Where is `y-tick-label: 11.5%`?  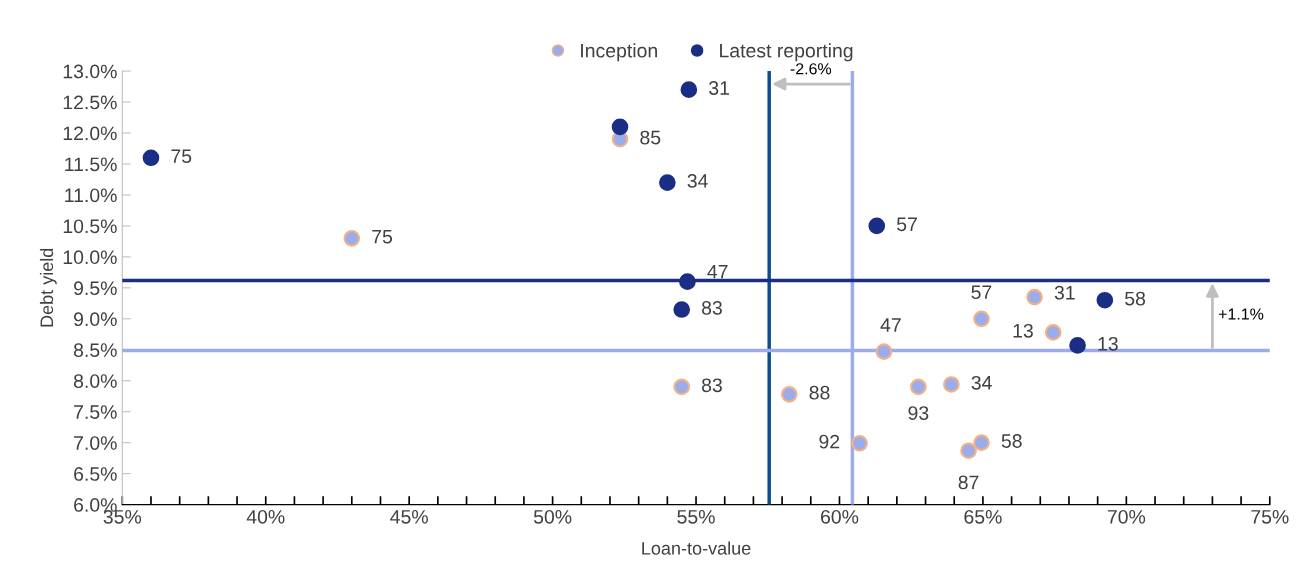 y-tick-label: 11.5% is located at coordinates (91, 164).